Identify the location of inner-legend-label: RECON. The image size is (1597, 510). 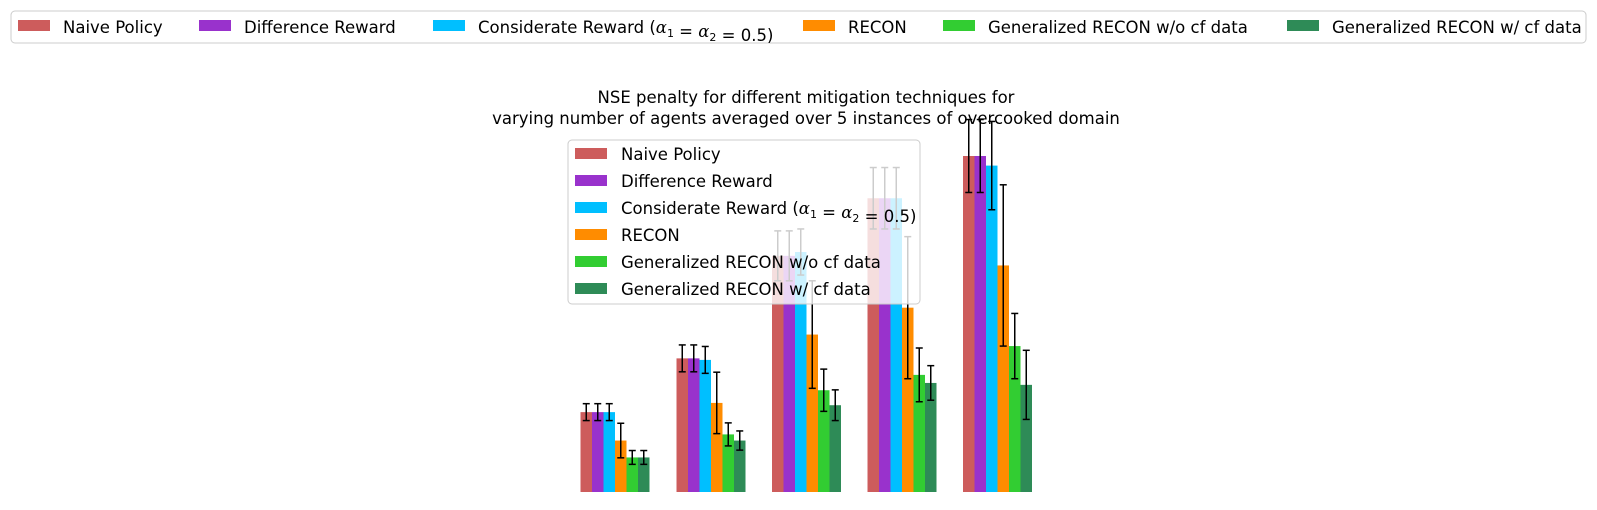
(650, 235).